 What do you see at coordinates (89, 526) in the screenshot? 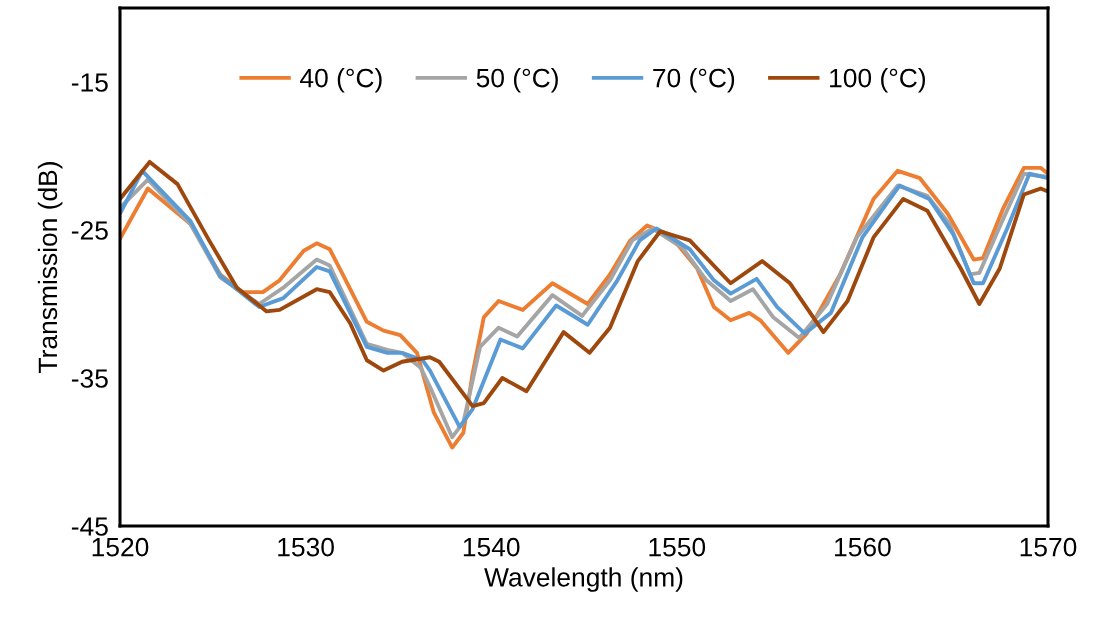
I see `y-tick-label: -45` at bounding box center [89, 526].